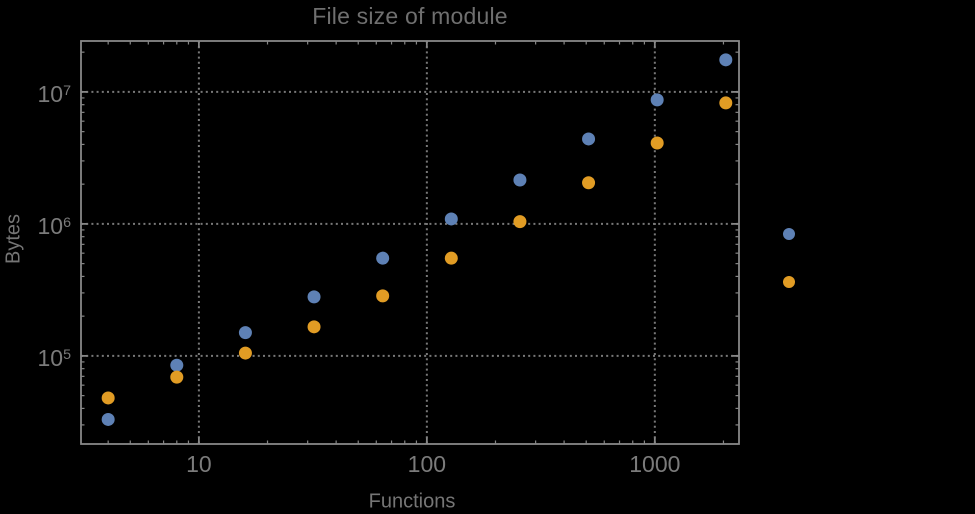  Describe the element at coordinates (199, 464) in the screenshot. I see `x-tick-label: 10` at that location.